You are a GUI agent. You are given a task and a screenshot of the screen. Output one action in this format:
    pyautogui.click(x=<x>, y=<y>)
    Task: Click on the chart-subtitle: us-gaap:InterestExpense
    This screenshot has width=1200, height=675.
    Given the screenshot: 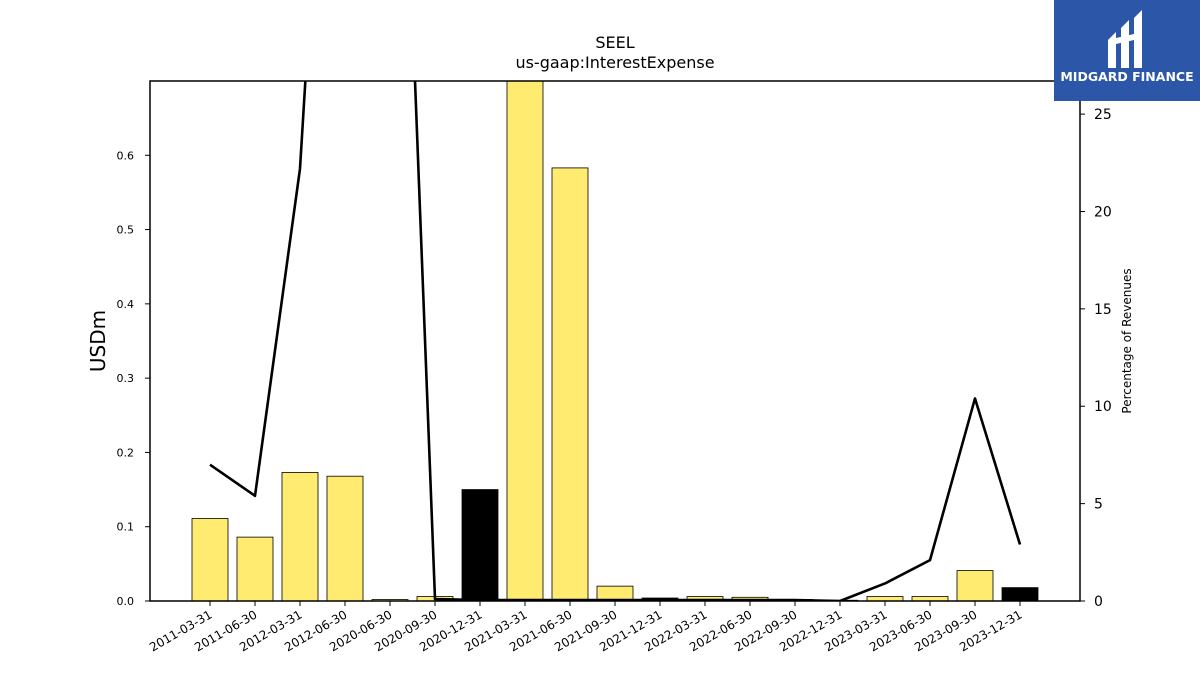 What is the action you would take?
    pyautogui.click(x=614, y=62)
    